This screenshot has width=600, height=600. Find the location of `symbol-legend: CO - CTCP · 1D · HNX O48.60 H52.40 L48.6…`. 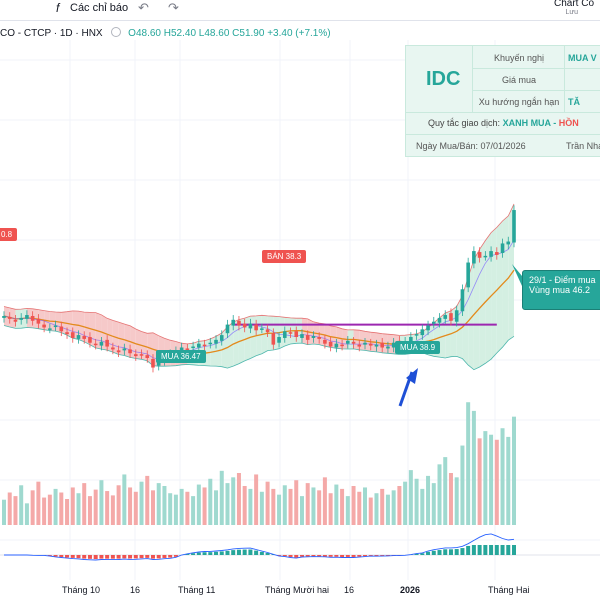

symbol-legend: CO - CTCP · 1D · HNX O48.60 H52.40 L48.6… is located at coordinates (165, 33).